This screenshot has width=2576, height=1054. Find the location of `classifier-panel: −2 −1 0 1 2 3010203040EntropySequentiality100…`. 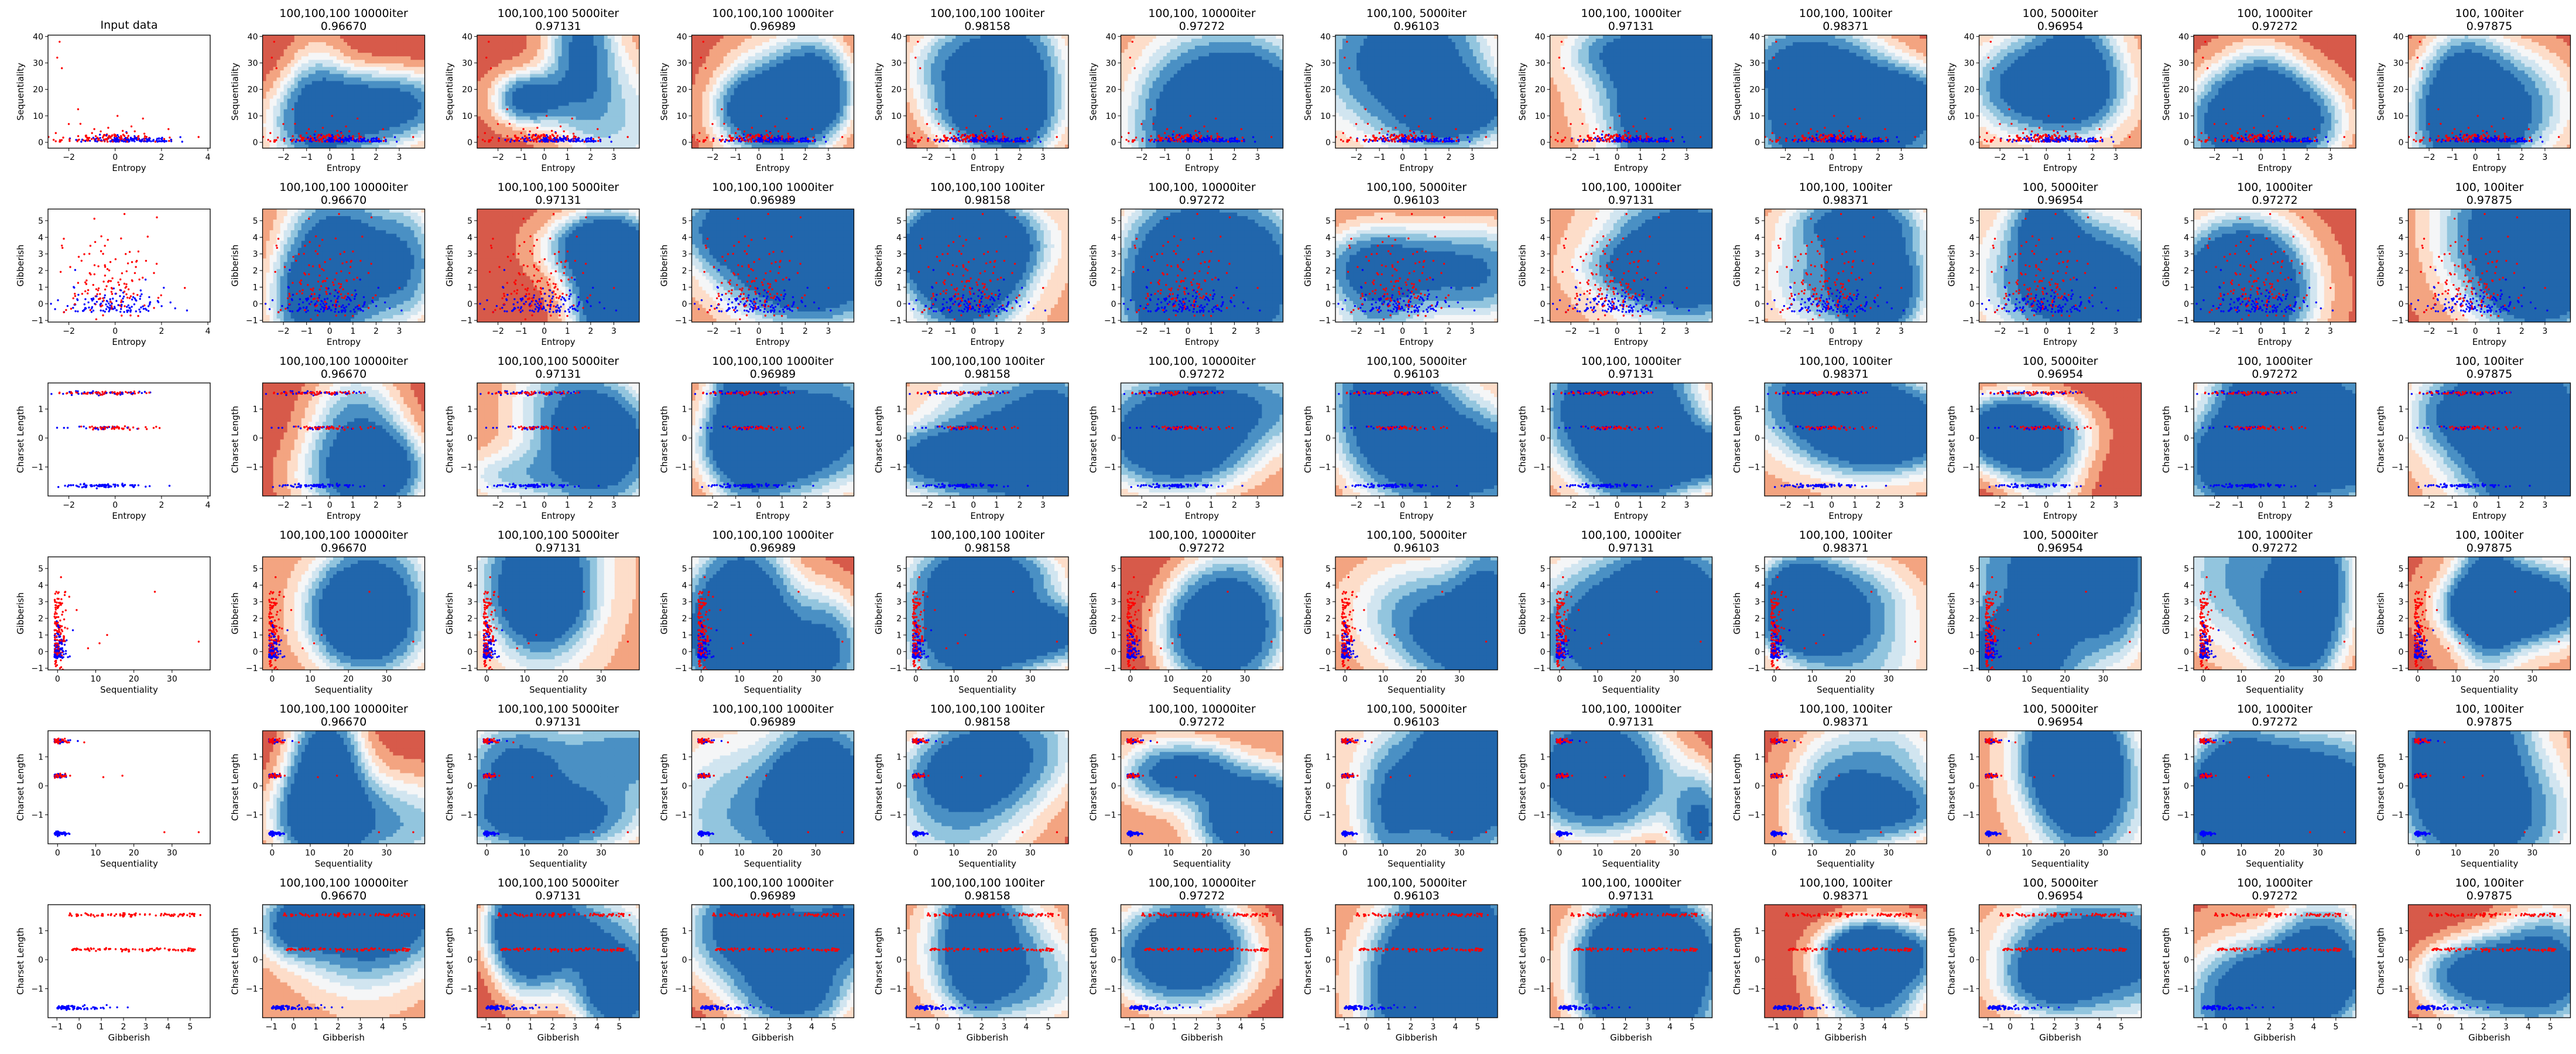

classifier-panel: −2 −1 0 1 2 3010203040EntropySequentiality100… is located at coordinates (1829, 90).